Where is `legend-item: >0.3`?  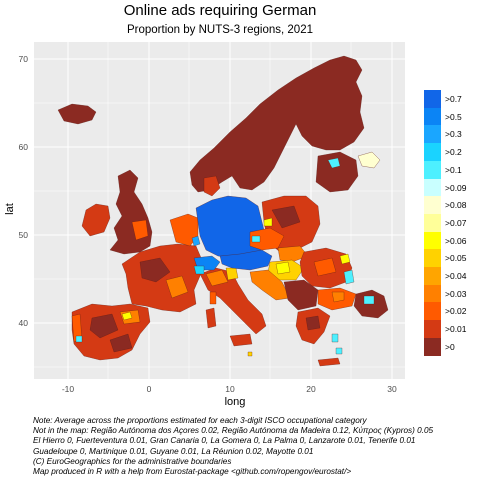
legend-item: >0.3 is located at coordinates (452, 134).